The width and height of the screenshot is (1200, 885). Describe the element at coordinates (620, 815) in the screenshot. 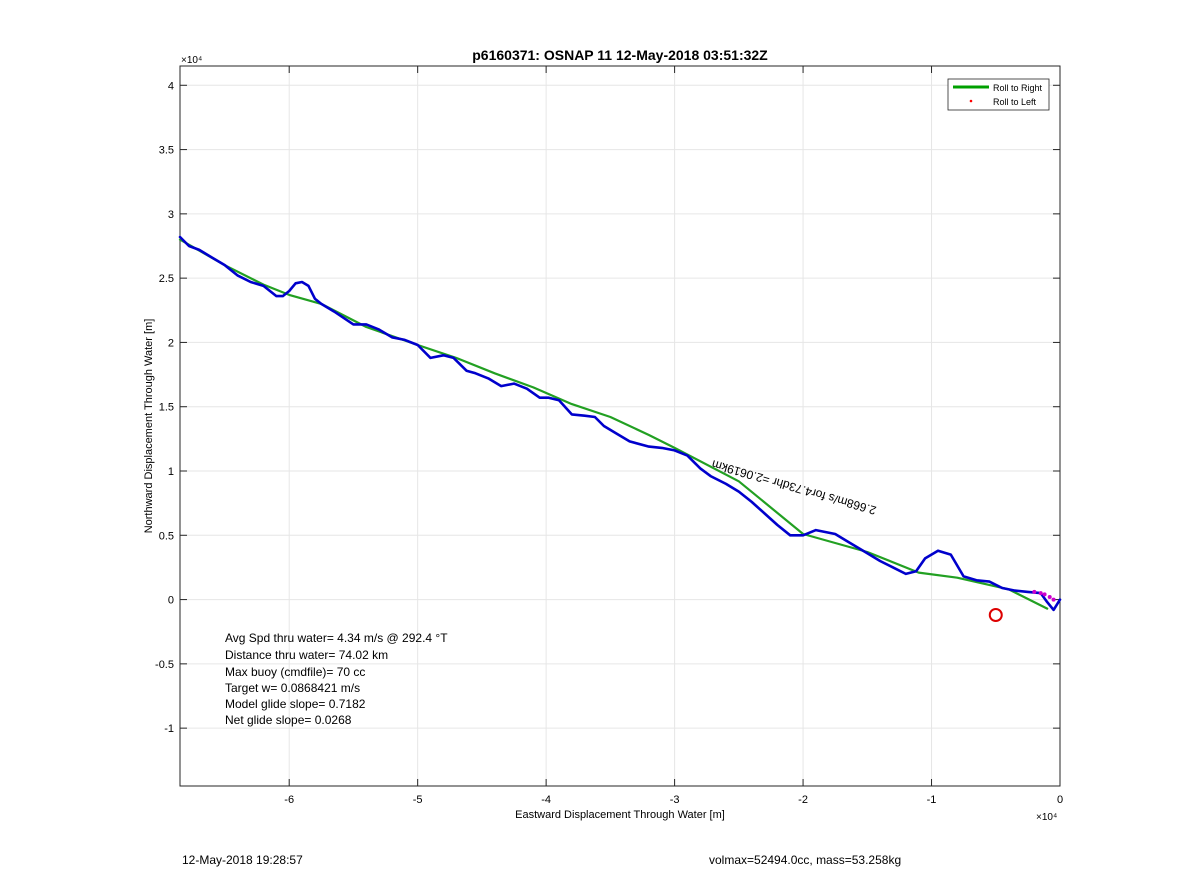

I see `x-axis-label: Eastward Displacement Through Water [m]` at that location.